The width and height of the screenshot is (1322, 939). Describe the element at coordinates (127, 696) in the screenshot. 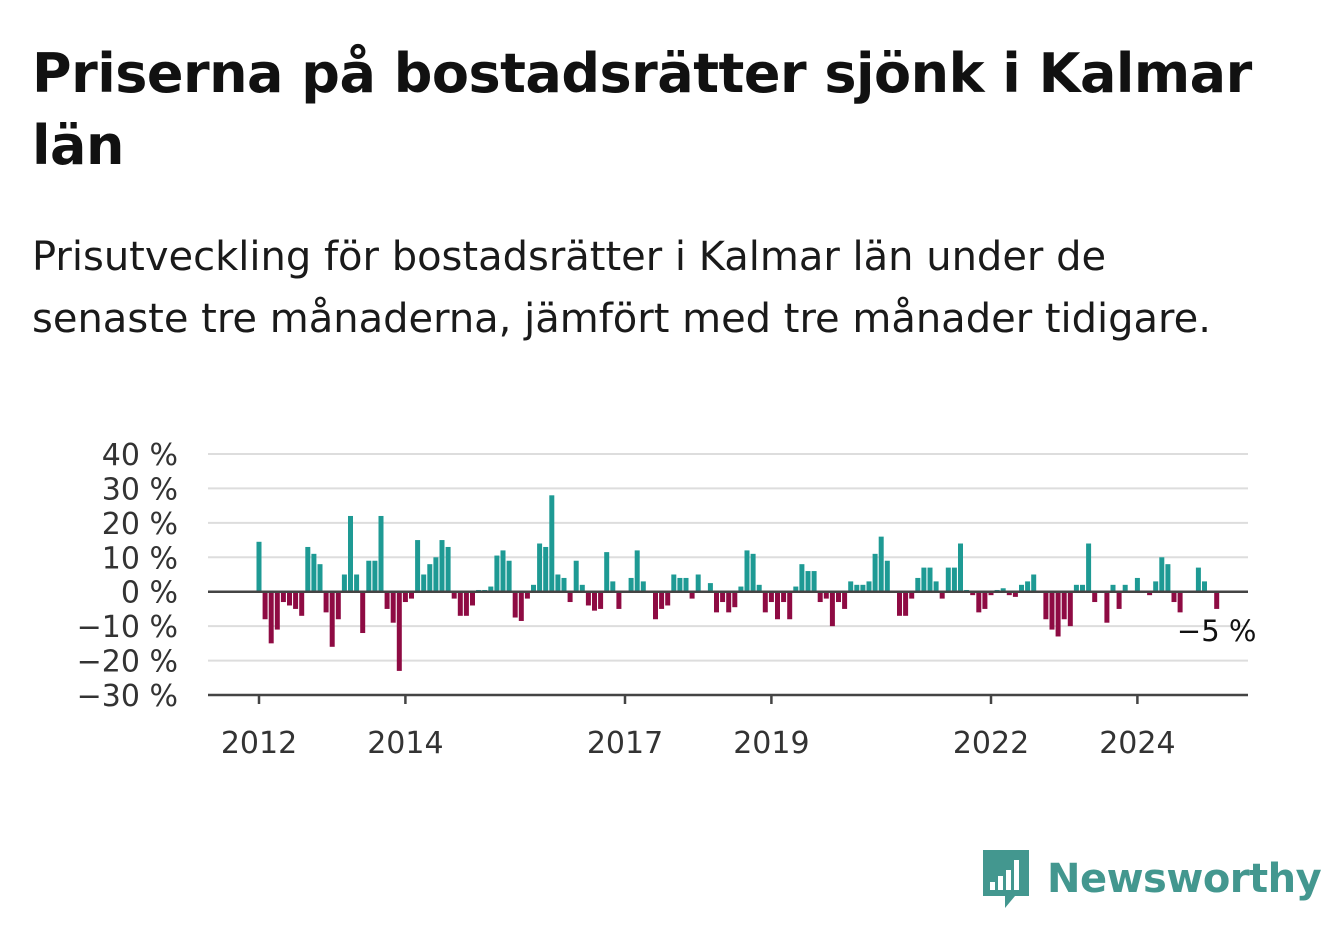

I see `y-tick-label: −30 %` at that location.